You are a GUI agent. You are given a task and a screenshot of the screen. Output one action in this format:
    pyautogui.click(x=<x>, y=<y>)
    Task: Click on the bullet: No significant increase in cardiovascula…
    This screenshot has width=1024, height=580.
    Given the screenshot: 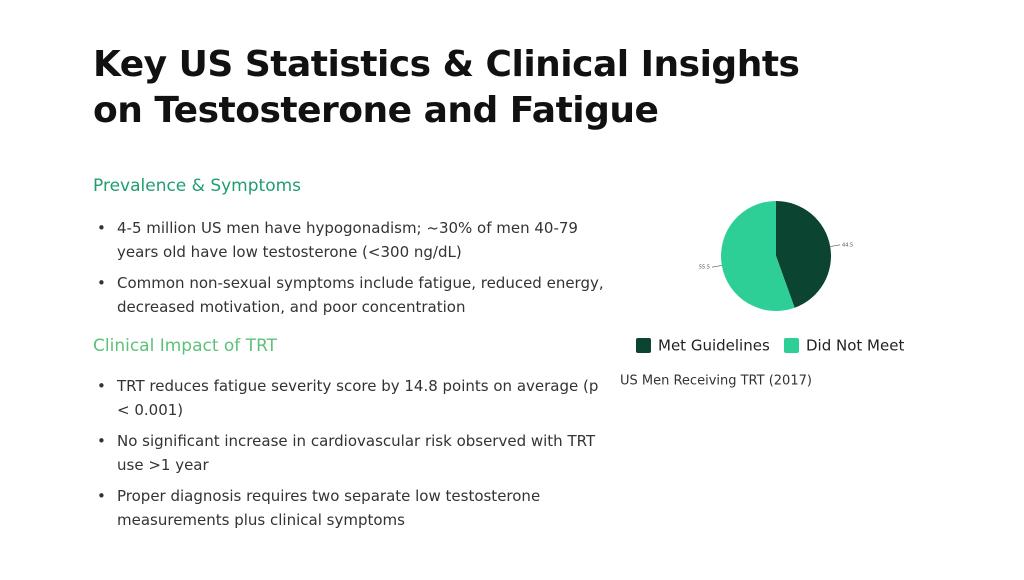 What is the action you would take?
    pyautogui.click(x=352, y=453)
    